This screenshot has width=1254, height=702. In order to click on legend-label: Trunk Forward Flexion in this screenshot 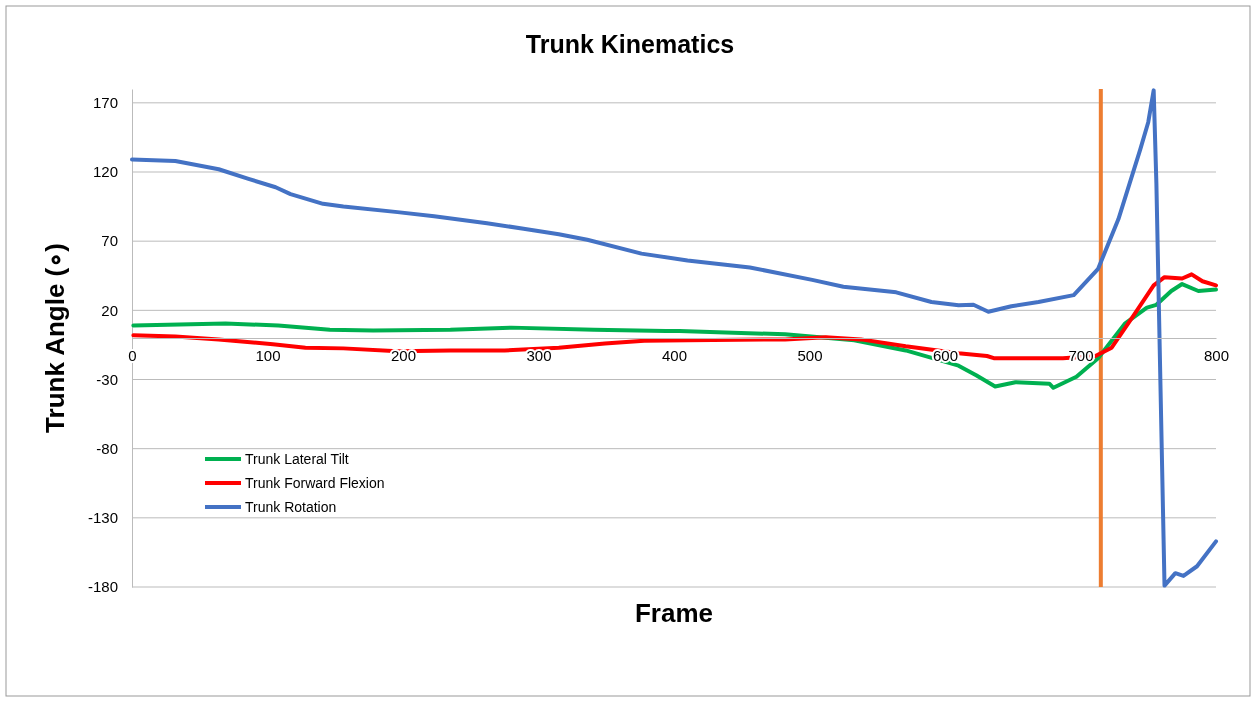, I will do `click(315, 483)`.